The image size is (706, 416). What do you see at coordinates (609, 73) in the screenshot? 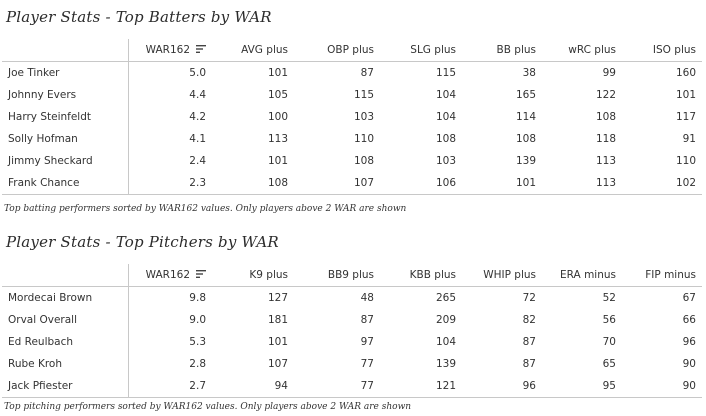
I see `stat-cell: 99` at bounding box center [609, 73].